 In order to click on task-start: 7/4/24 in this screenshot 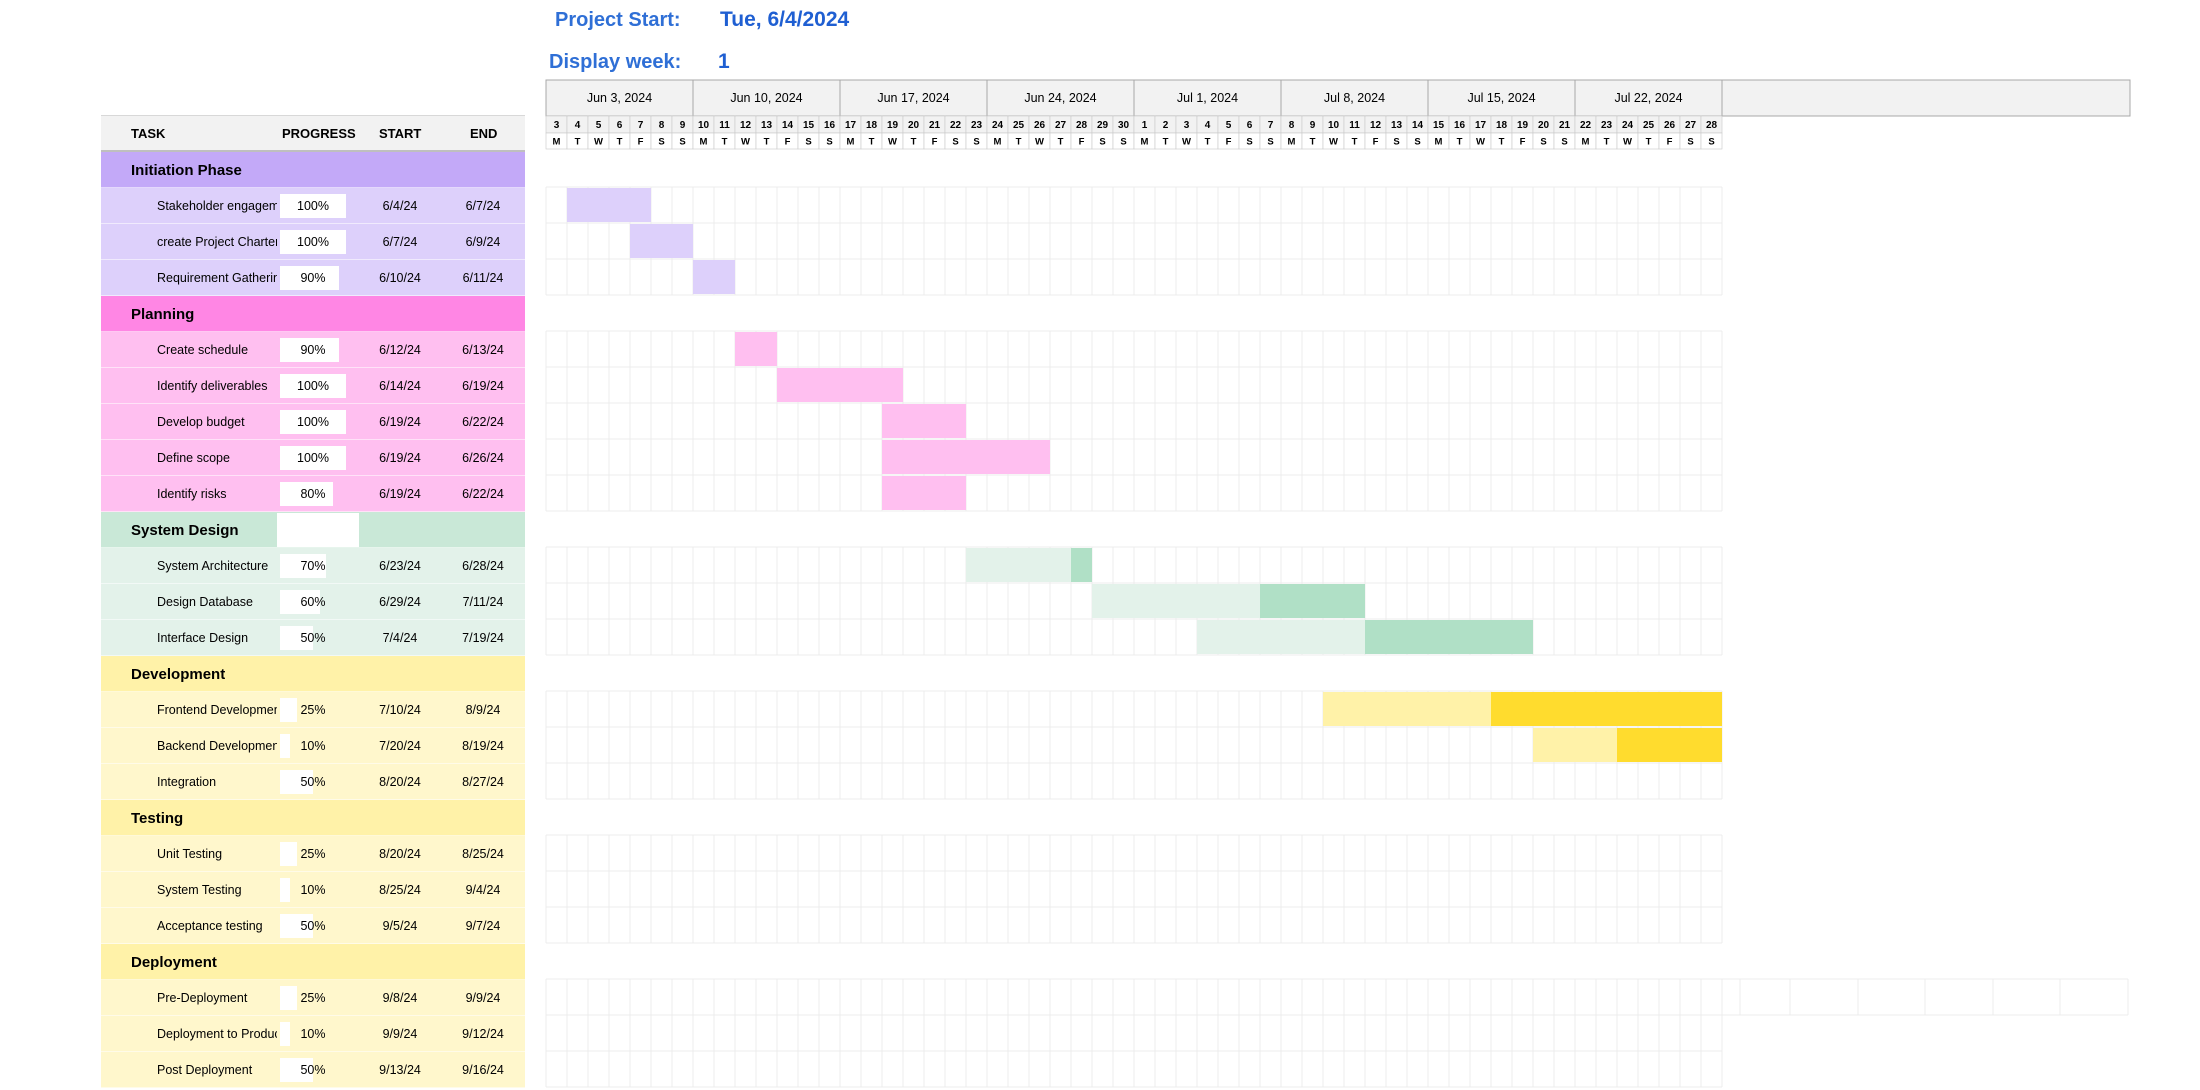, I will do `click(400, 638)`.